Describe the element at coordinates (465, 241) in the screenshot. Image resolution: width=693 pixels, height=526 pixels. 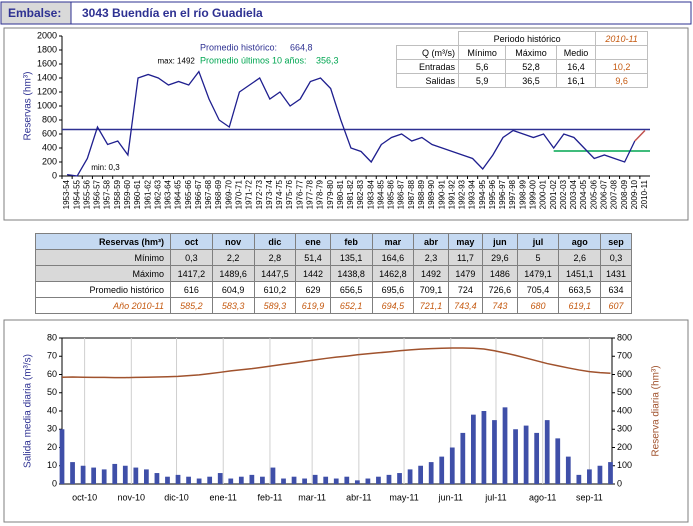
I see `table-cell: may` at that location.